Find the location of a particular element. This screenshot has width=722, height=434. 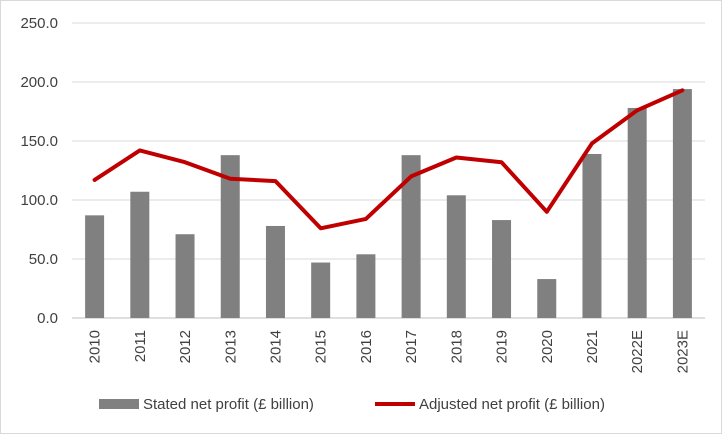

bar-2017 is located at coordinates (411, 236).